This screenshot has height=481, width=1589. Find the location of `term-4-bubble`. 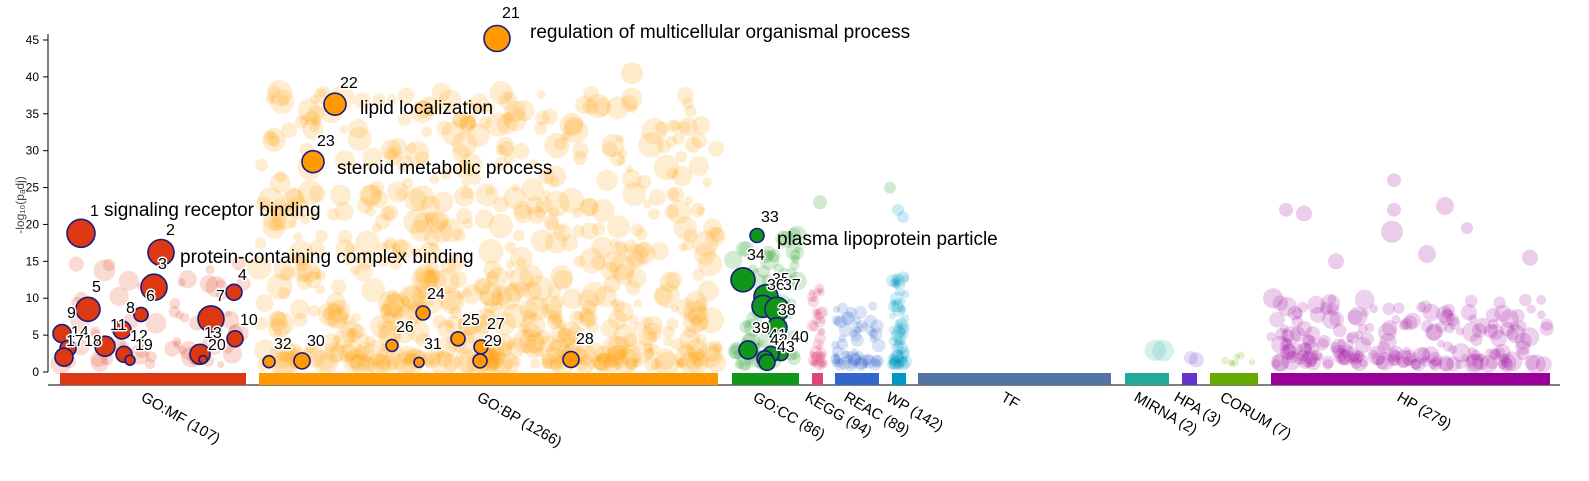

term-4-bubble is located at coordinates (234, 292).